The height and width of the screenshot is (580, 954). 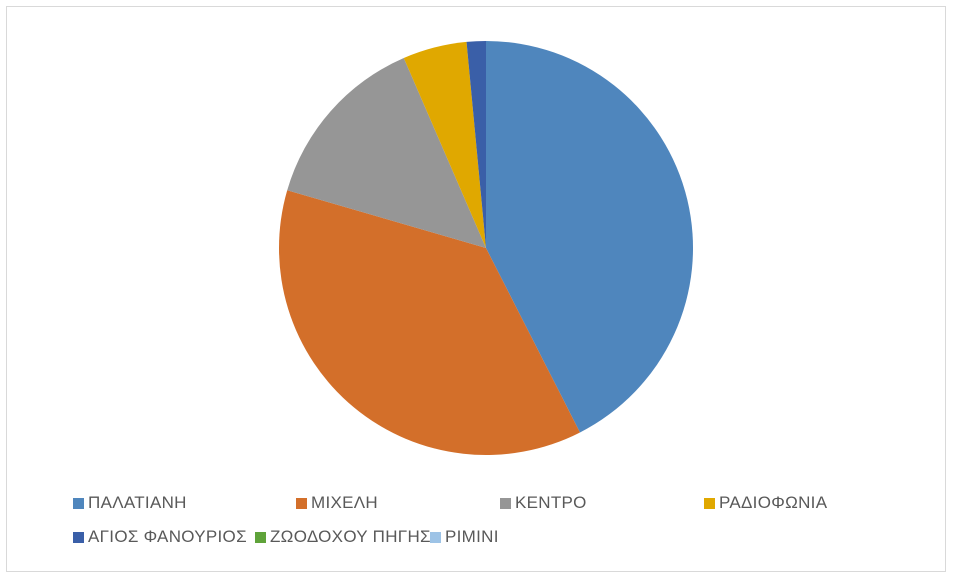 What do you see at coordinates (137, 502) in the screenshot?
I see `legend-label: ΠΑΛΑΤΙΑΝΗ` at bounding box center [137, 502].